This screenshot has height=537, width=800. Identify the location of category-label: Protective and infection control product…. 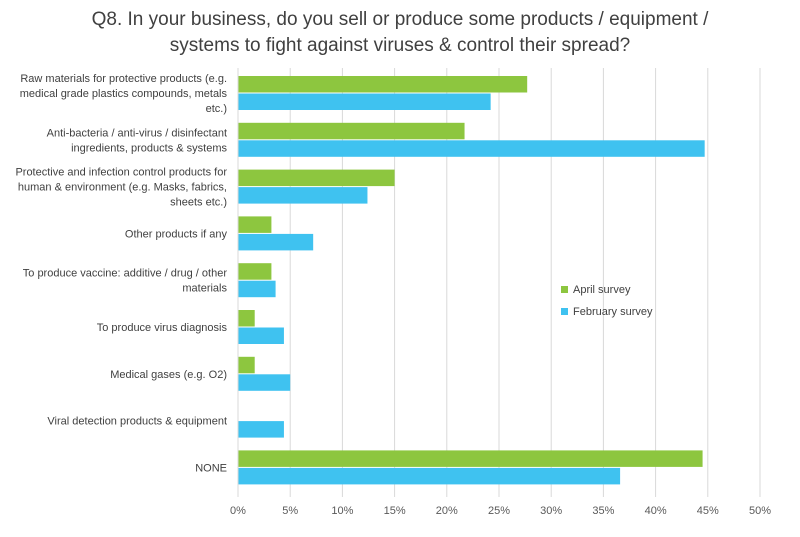
(121, 188).